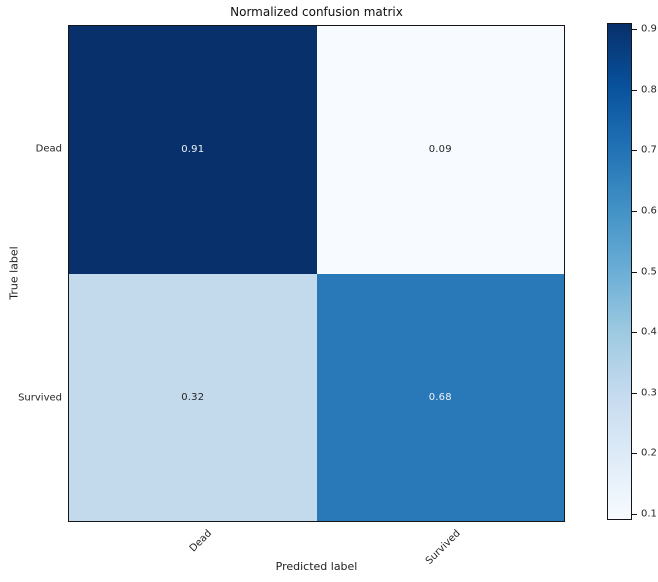 This screenshot has width=658, height=582. I want to click on colorbar-tick-label-0.4: 0.4, so click(649, 332).